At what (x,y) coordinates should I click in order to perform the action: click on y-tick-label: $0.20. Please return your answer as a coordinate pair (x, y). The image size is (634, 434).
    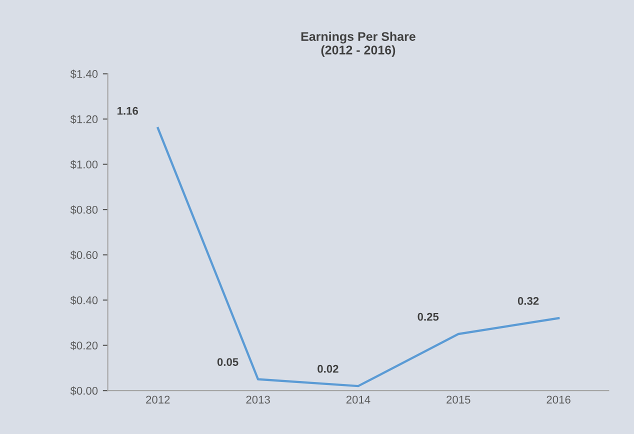
    Looking at the image, I should click on (84, 345).